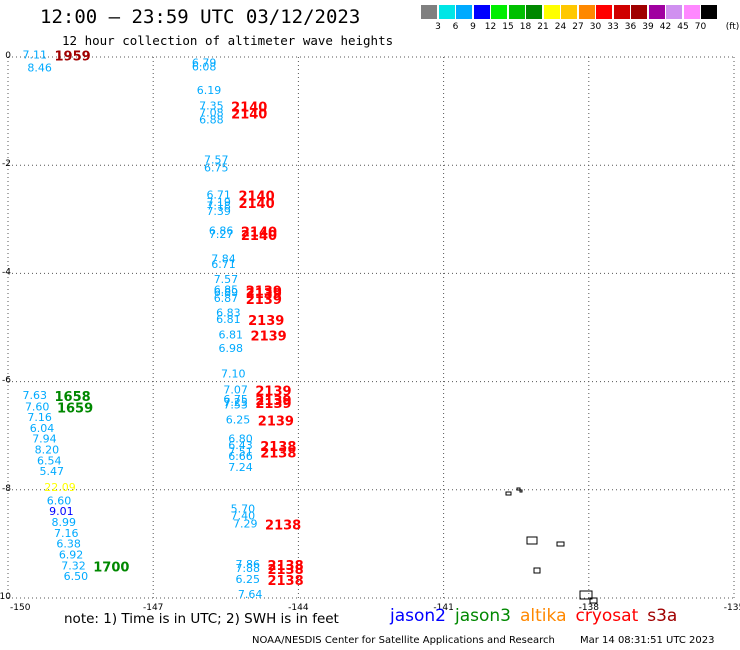 The height and width of the screenshot is (650, 740). Describe the element at coordinates (551, 545) in the screenshot. I see `island-outlines` at that location.